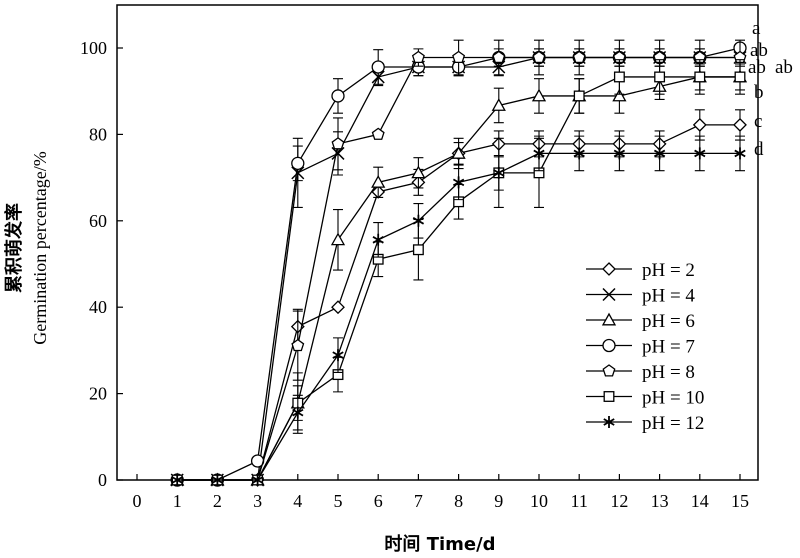  What do you see at coordinates (539, 501) in the screenshot?
I see `x-tick-label: 10` at bounding box center [539, 501].